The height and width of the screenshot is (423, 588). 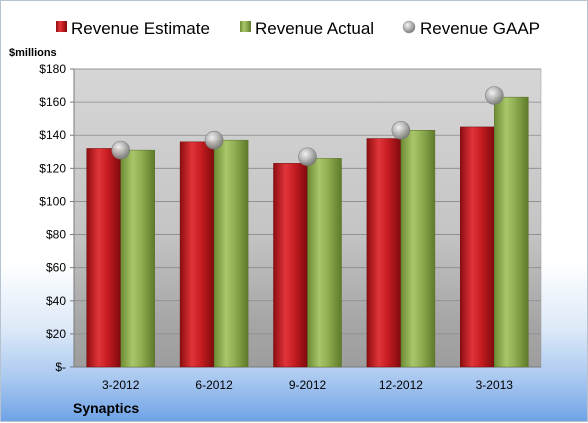 What do you see at coordinates (52, 69) in the screenshot?
I see `y-tick-label: $180` at bounding box center [52, 69].